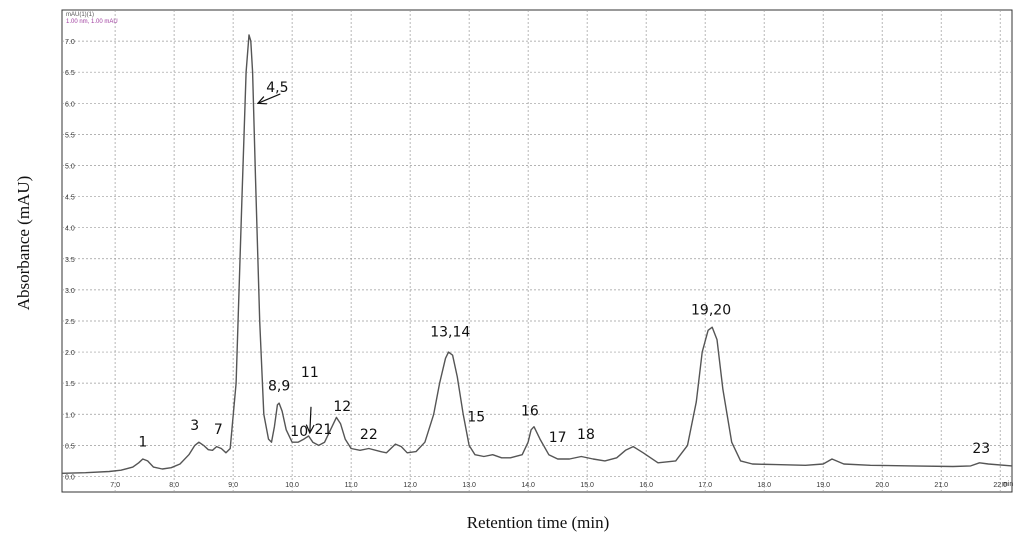  What do you see at coordinates (218, 430) in the screenshot?
I see `peak-label: 7` at bounding box center [218, 430].